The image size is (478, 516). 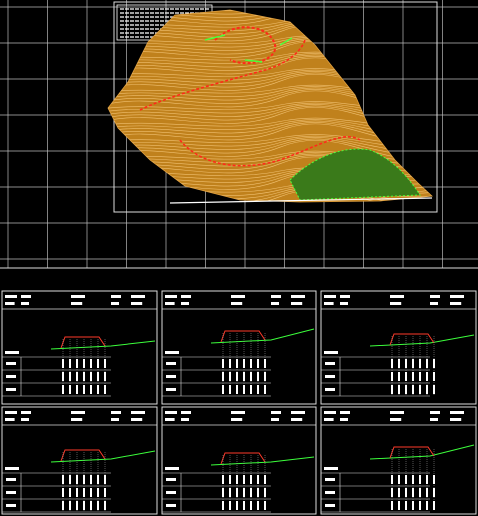 I want to click on panel-frame, so click(x=239, y=347).